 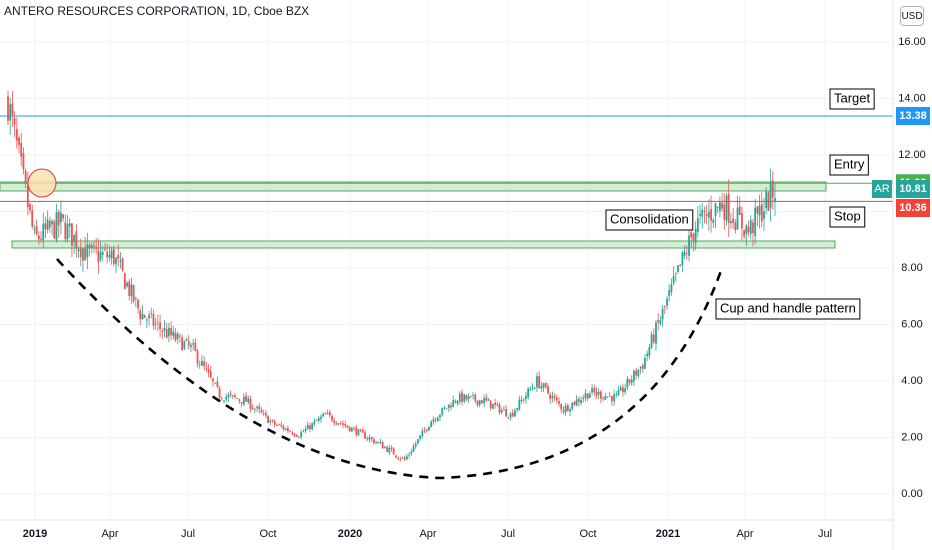 What do you see at coordinates (849, 165) in the screenshot?
I see `annotation-entry: Entry` at bounding box center [849, 165].